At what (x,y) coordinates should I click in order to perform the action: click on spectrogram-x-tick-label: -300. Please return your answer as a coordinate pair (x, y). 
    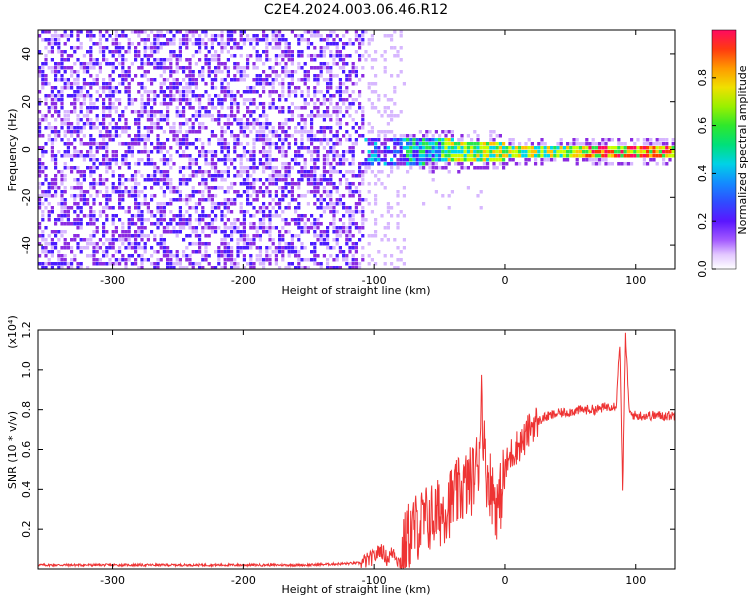
    Looking at the image, I should click on (112, 280).